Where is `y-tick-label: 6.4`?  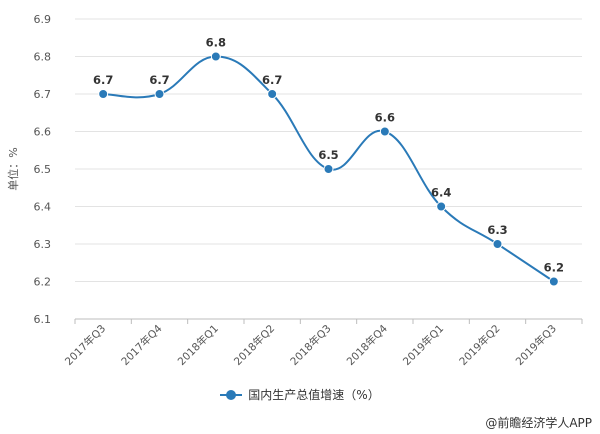 y-tick-label: 6.4 is located at coordinates (43, 207).